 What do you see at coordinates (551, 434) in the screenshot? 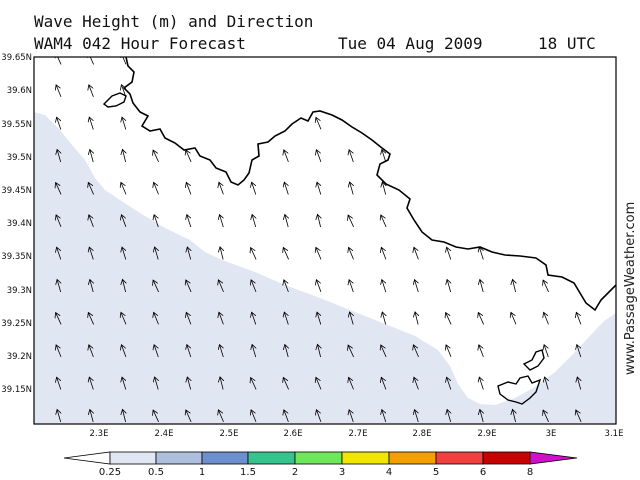
I see `lon-label: 3E` at bounding box center [551, 434].